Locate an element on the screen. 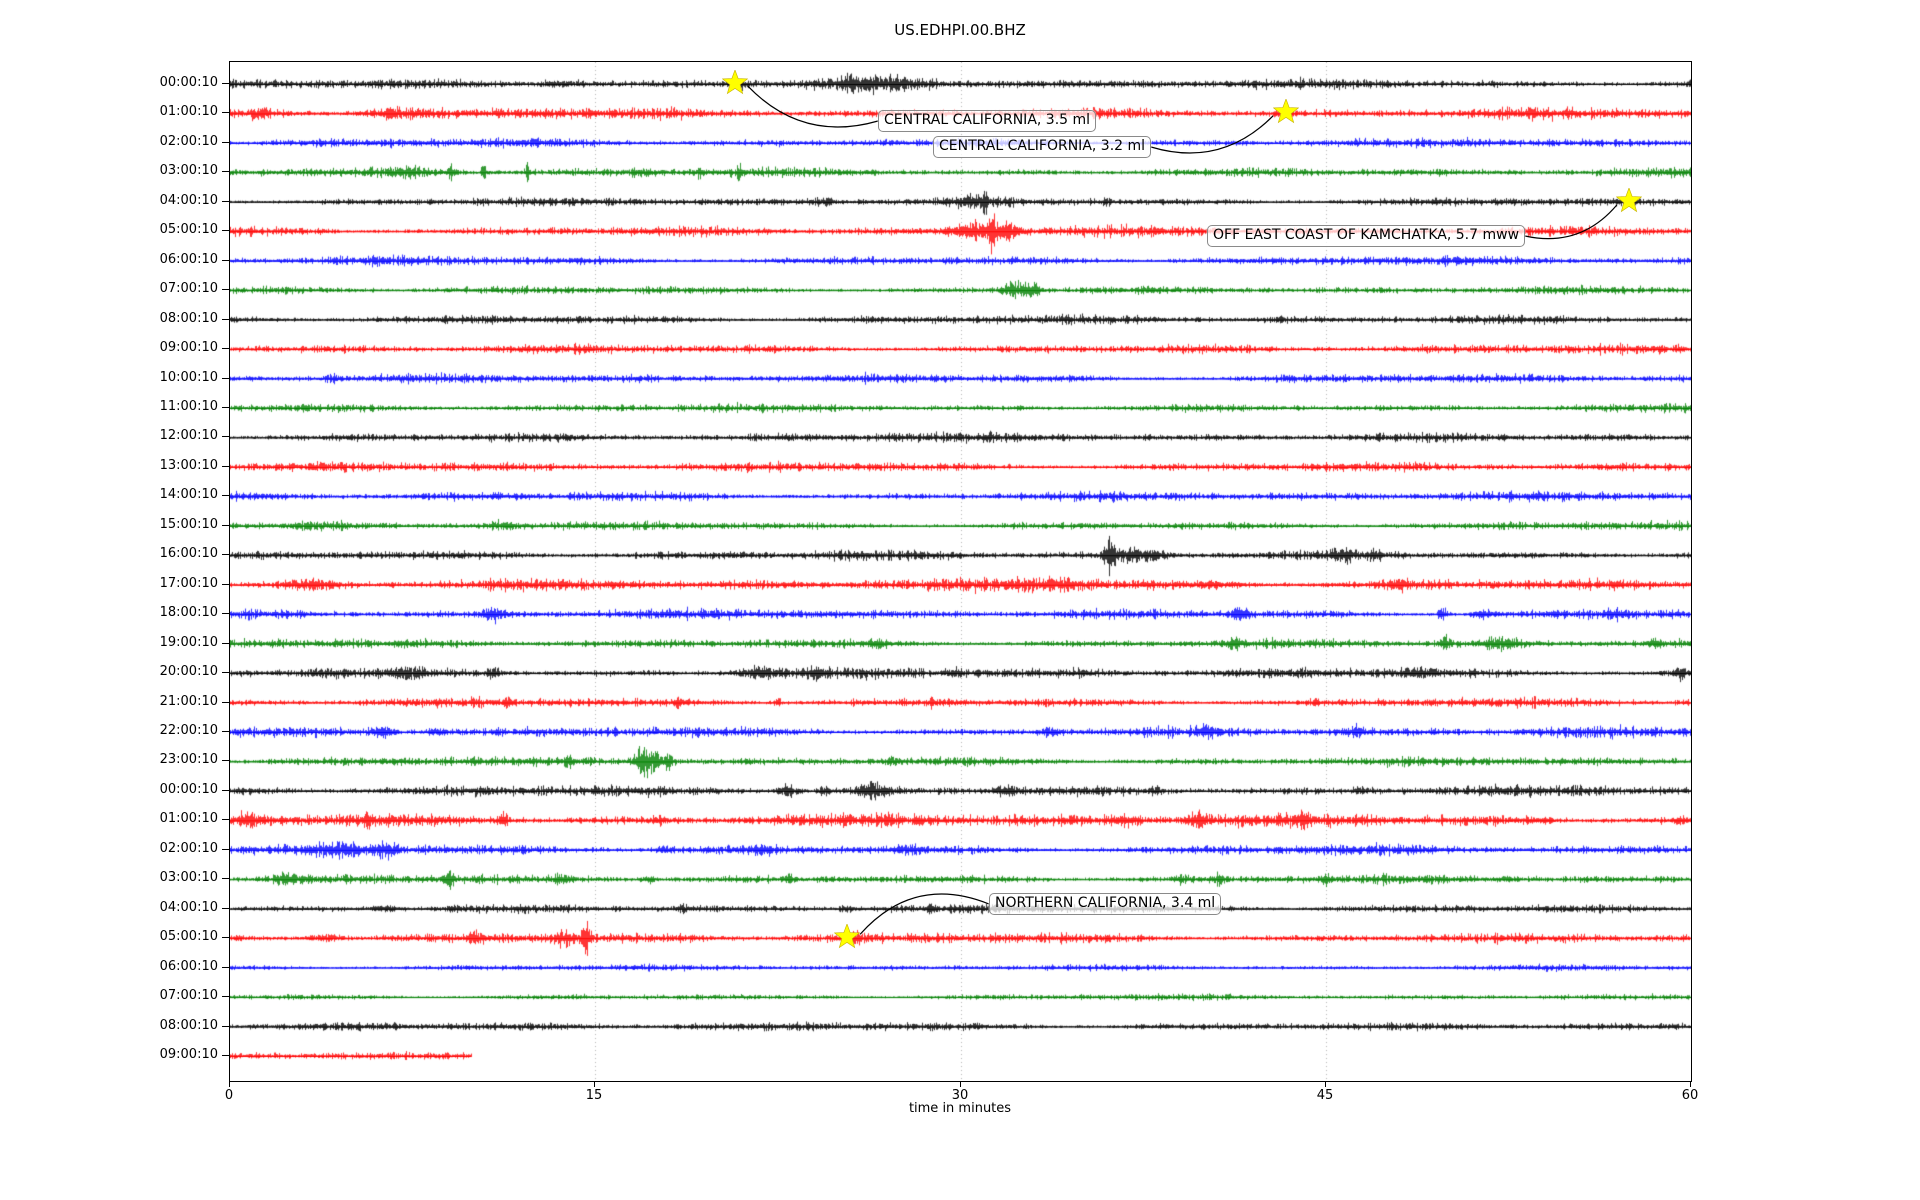 The width and height of the screenshot is (1920, 1200). trace-row-label: 15:00:10 is located at coordinates (188, 524).